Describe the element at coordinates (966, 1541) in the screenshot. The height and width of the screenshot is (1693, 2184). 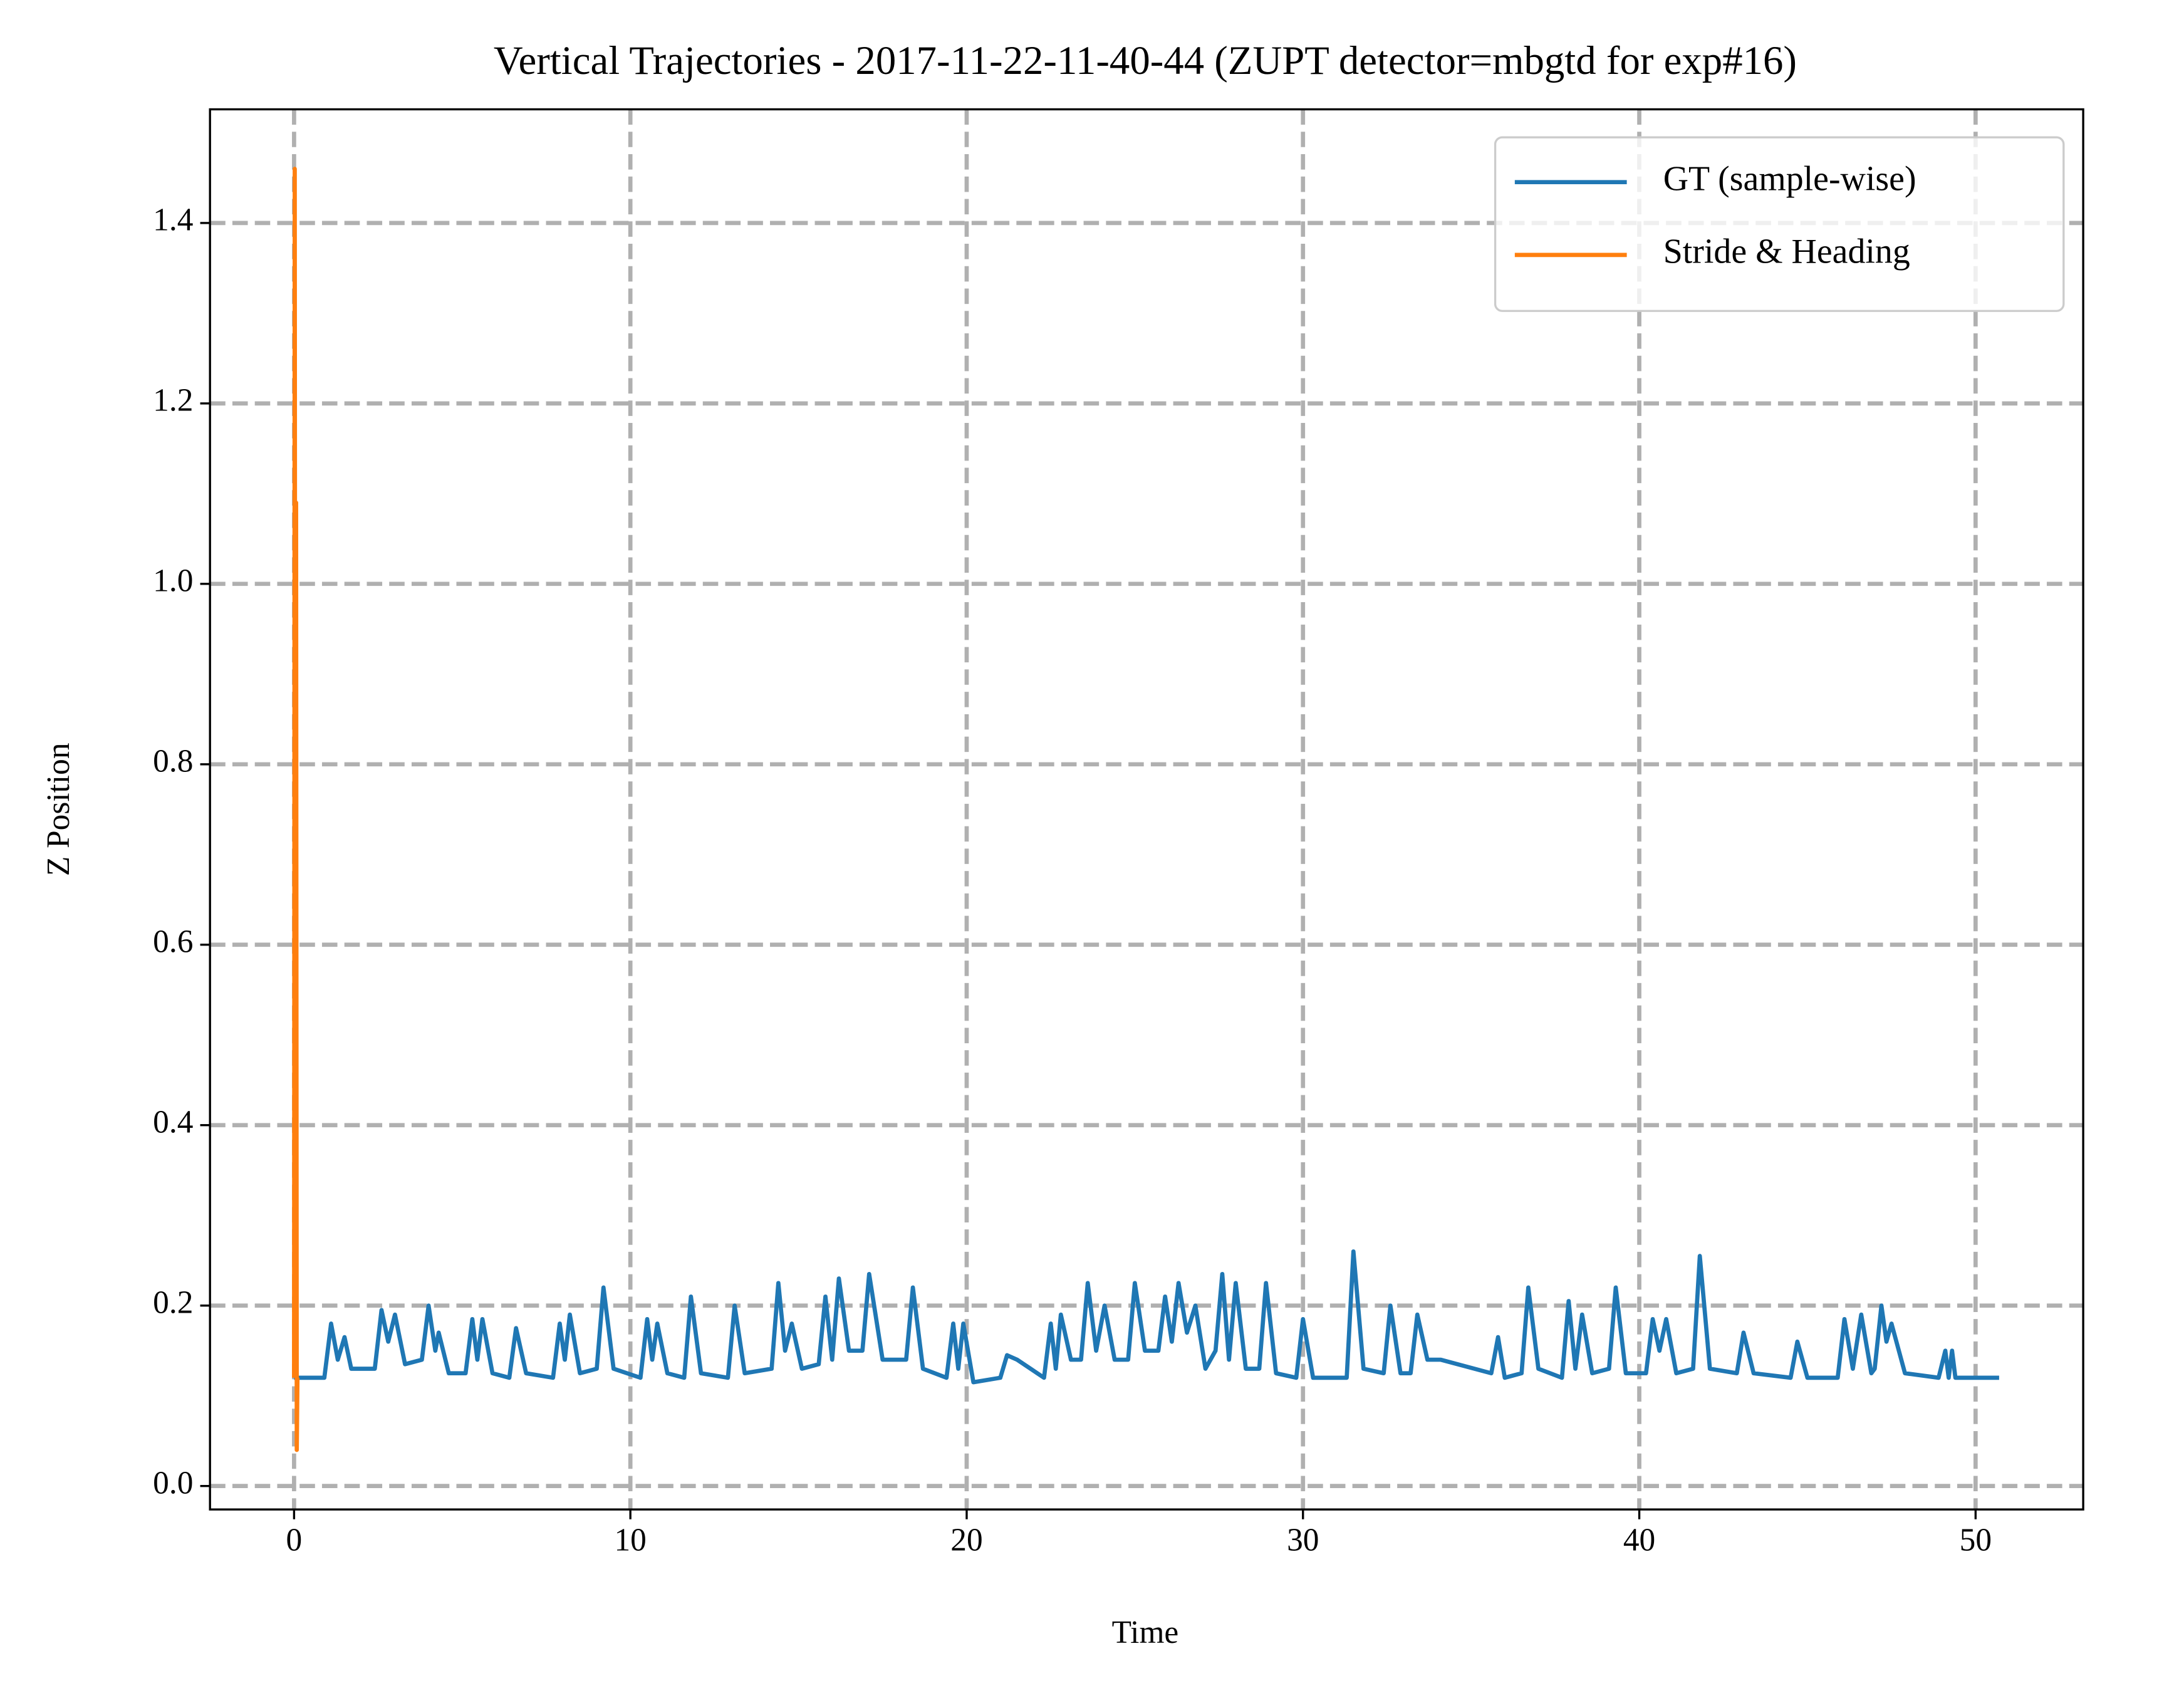
I see `x-tick-label: 20` at that location.